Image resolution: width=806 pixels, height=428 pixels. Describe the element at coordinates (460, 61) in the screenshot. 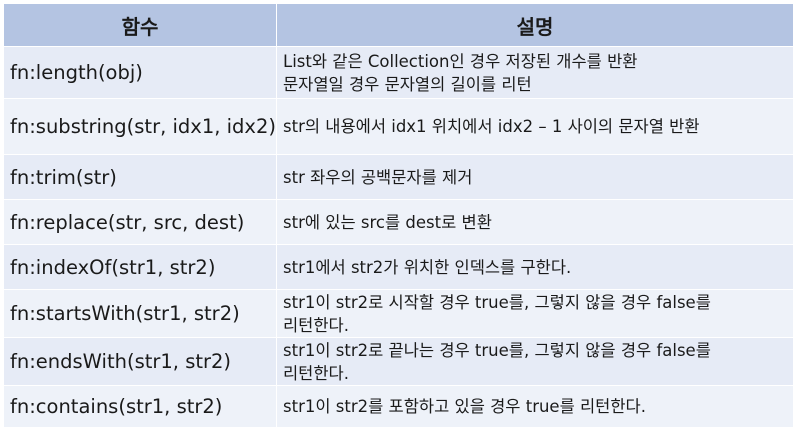

I see `description-line: List와 같은 Collection인 경우 저장된 개수를 반환` at that location.